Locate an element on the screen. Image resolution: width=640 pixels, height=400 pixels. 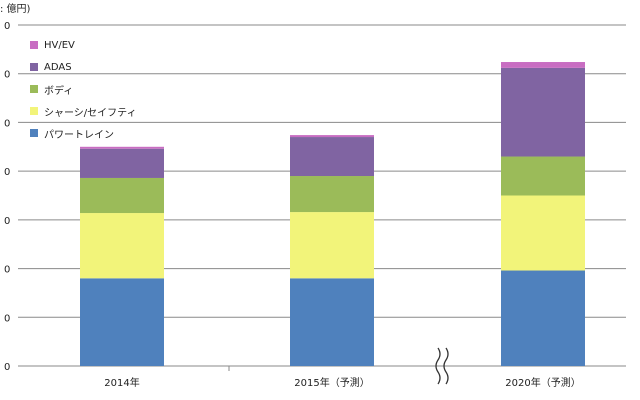
legend-item-hv-ev: HV/EV is located at coordinates (83, 45).